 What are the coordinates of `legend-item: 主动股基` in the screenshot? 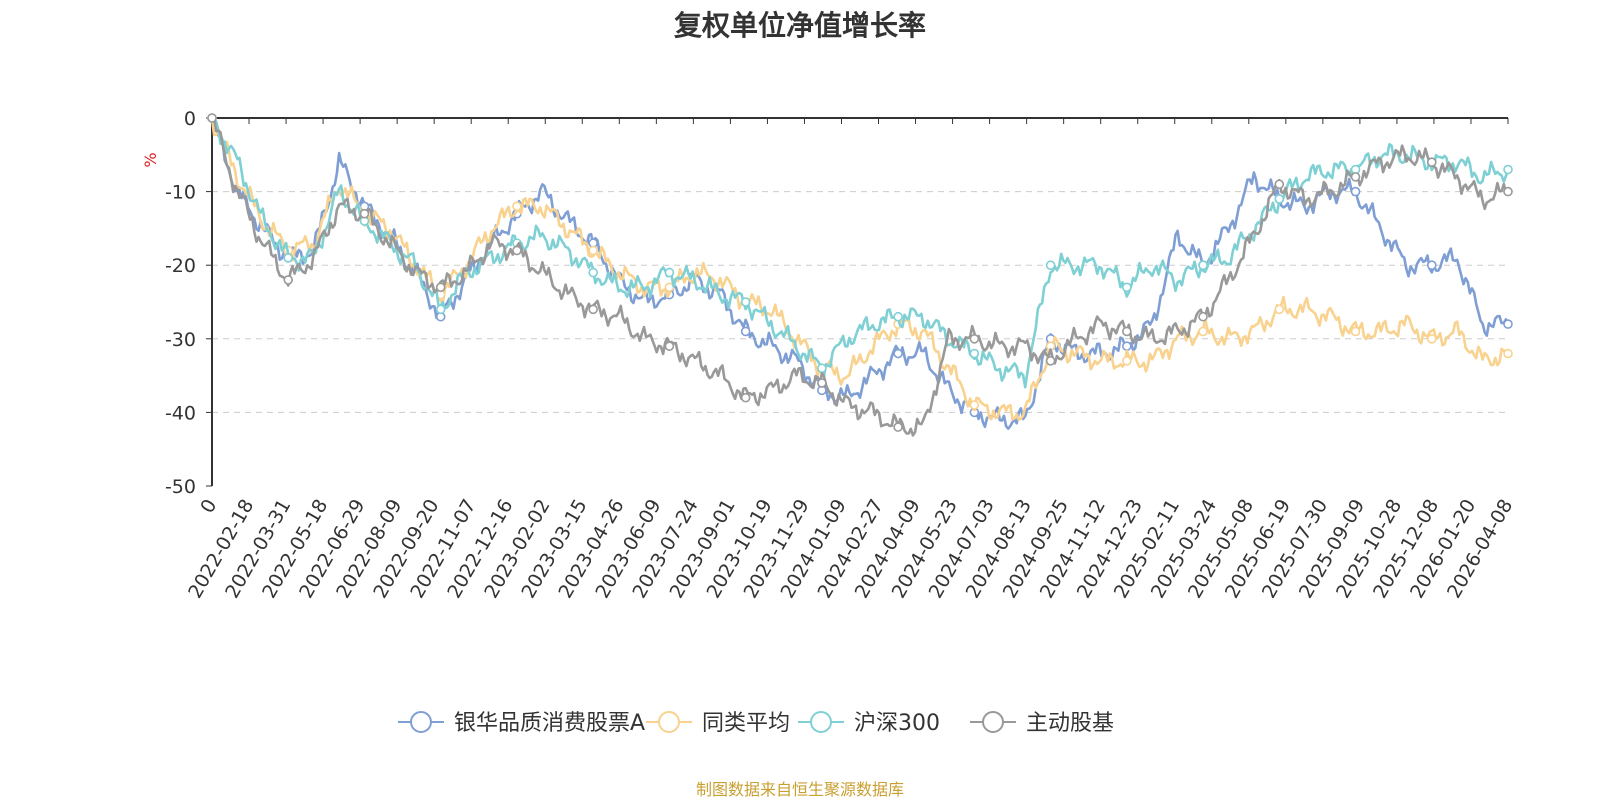 It's located at (1042, 723).